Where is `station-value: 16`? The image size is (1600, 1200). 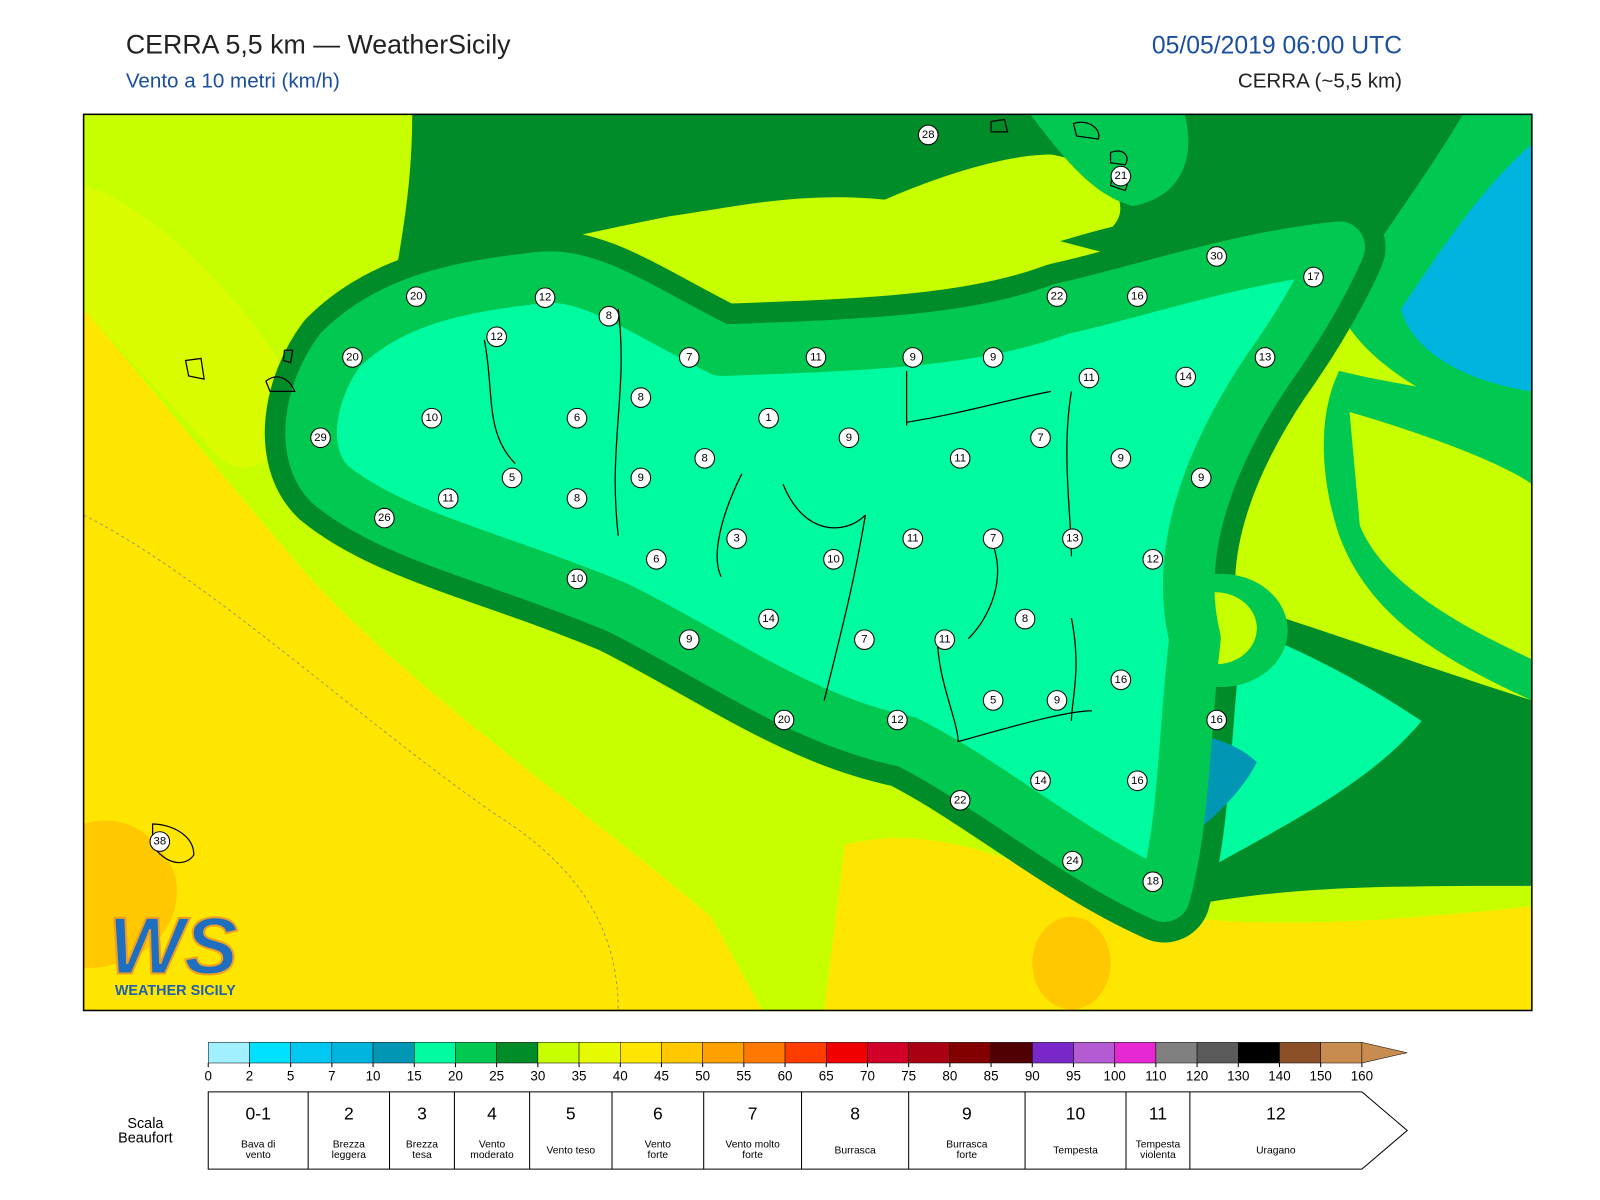
station-value: 16 is located at coordinates (1137, 781).